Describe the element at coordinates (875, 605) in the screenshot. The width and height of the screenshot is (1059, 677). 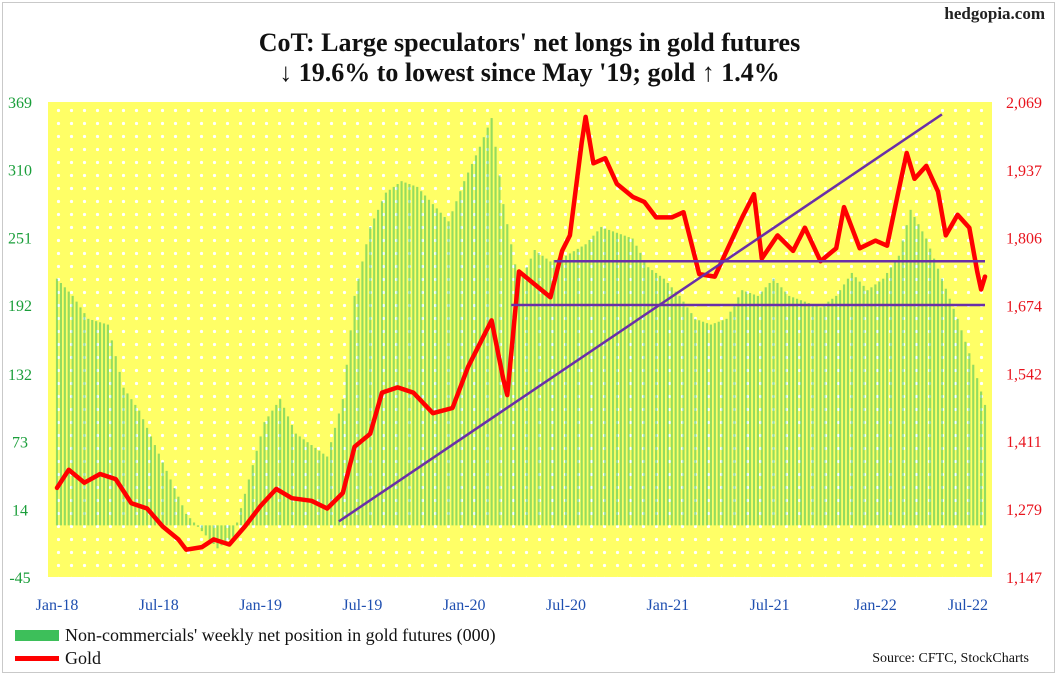
I see `x-axis-tick: Jan-22` at that location.